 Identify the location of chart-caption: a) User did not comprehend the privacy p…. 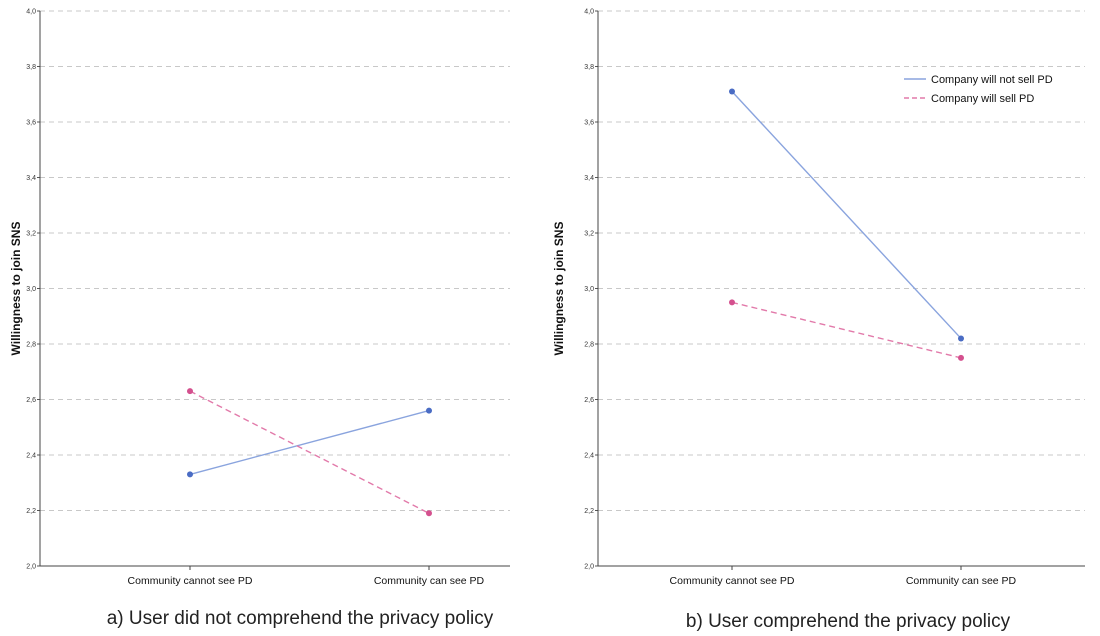
(300, 618).